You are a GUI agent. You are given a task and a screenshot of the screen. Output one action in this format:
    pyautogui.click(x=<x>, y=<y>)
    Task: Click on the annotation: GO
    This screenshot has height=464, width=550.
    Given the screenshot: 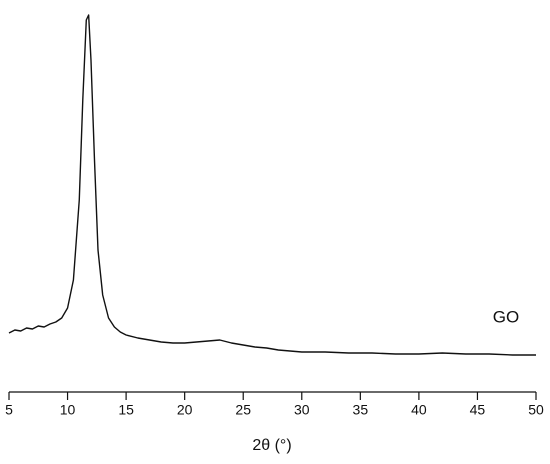 What is the action you would take?
    pyautogui.click(x=506, y=316)
    